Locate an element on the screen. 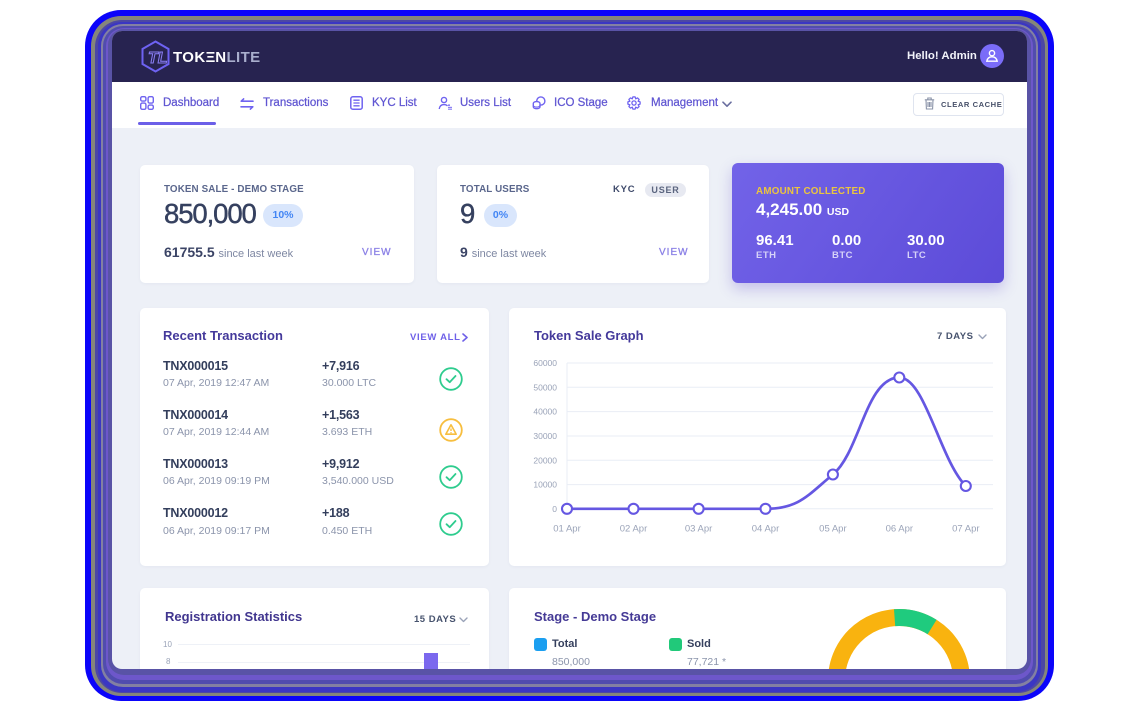  svg-text: 30000 is located at coordinates (545, 436).